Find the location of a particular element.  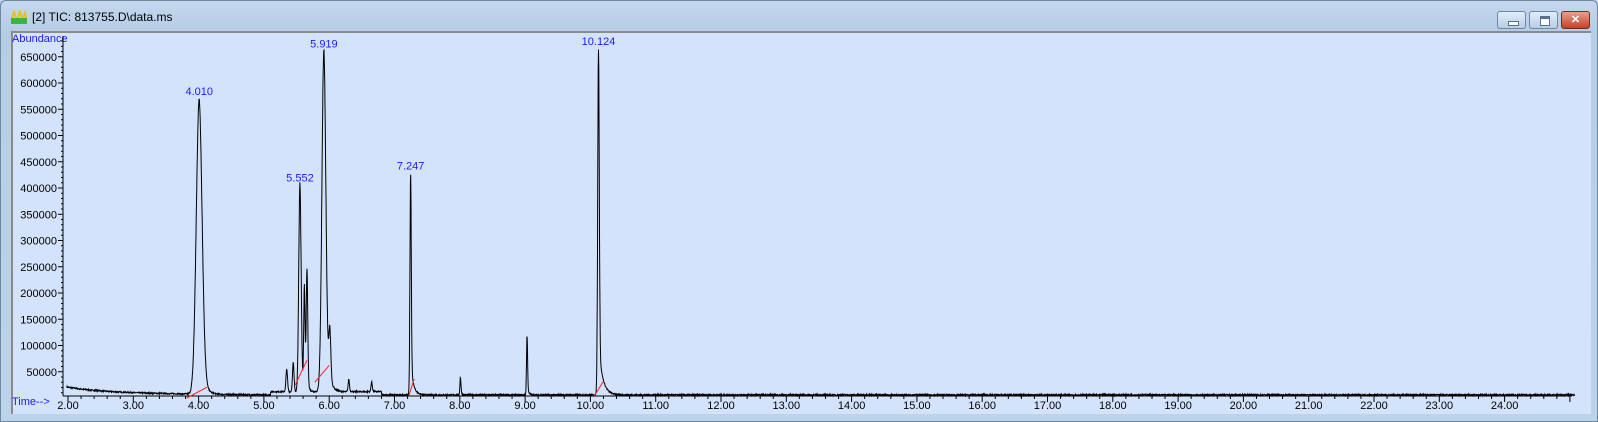

peak-label: 7.247 is located at coordinates (411, 166).